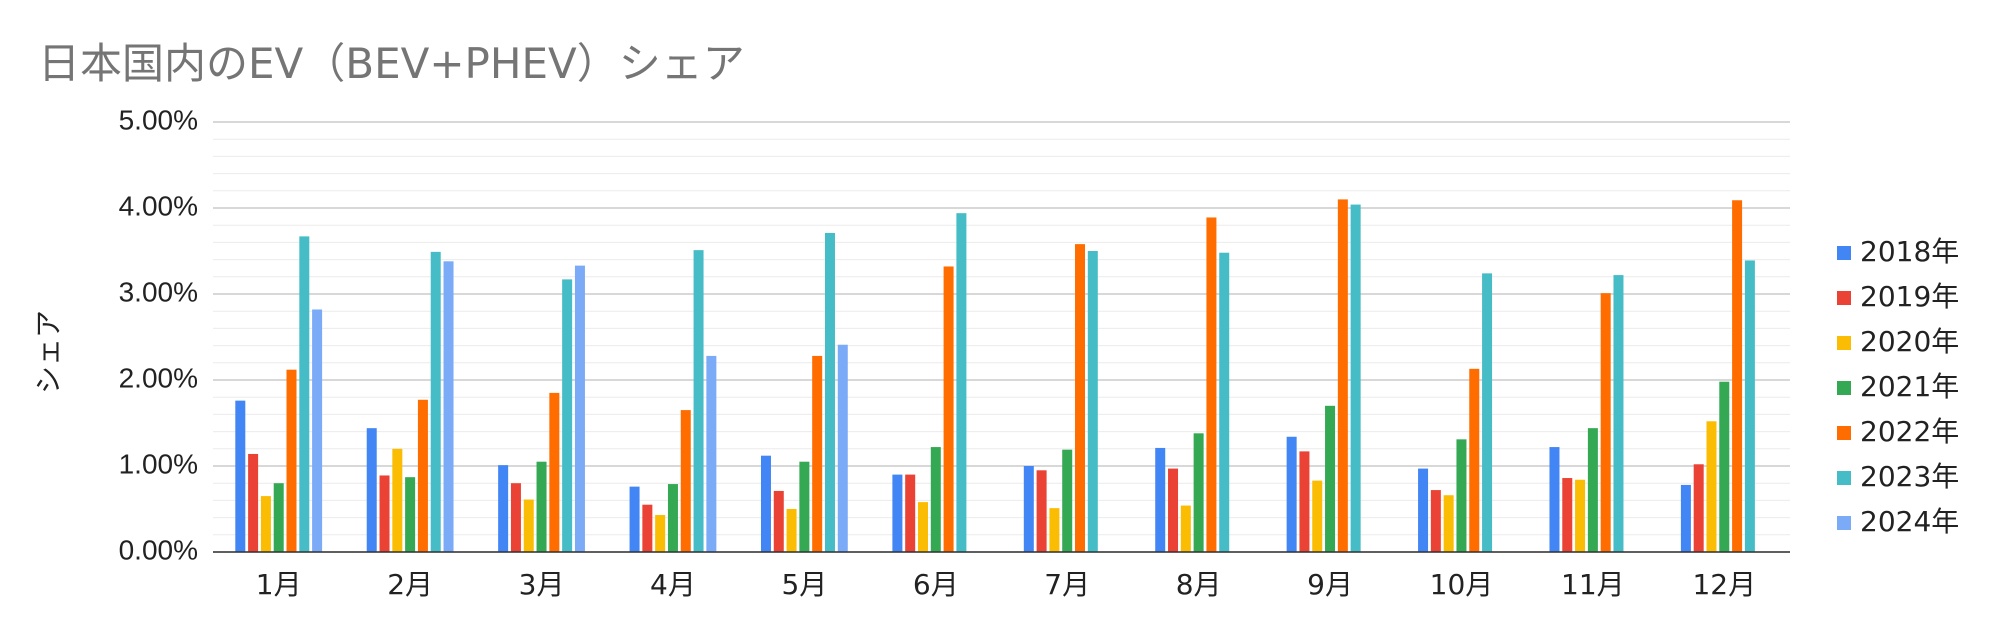  I want to click on legend-label: 2022年, so click(1909, 431).